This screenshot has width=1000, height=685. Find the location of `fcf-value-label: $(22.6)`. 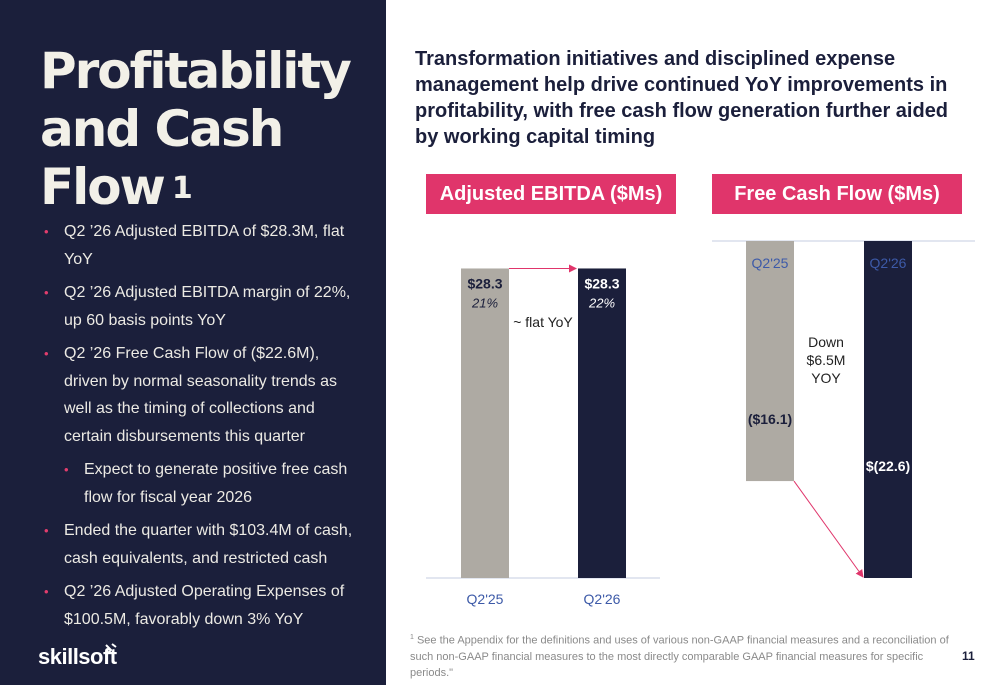

fcf-value-label: $(22.6) is located at coordinates (888, 466).